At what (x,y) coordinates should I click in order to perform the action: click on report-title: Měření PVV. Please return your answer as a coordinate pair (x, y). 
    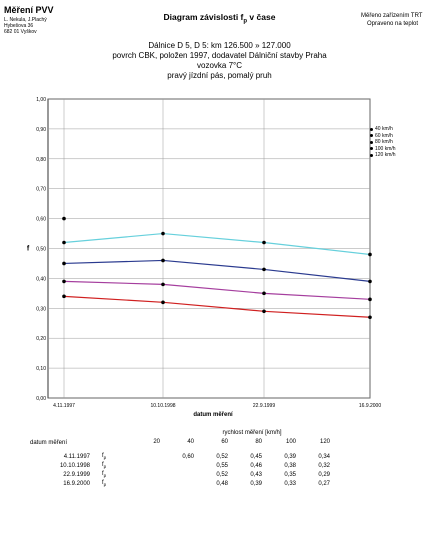
    Looking at the image, I should click on (29, 10).